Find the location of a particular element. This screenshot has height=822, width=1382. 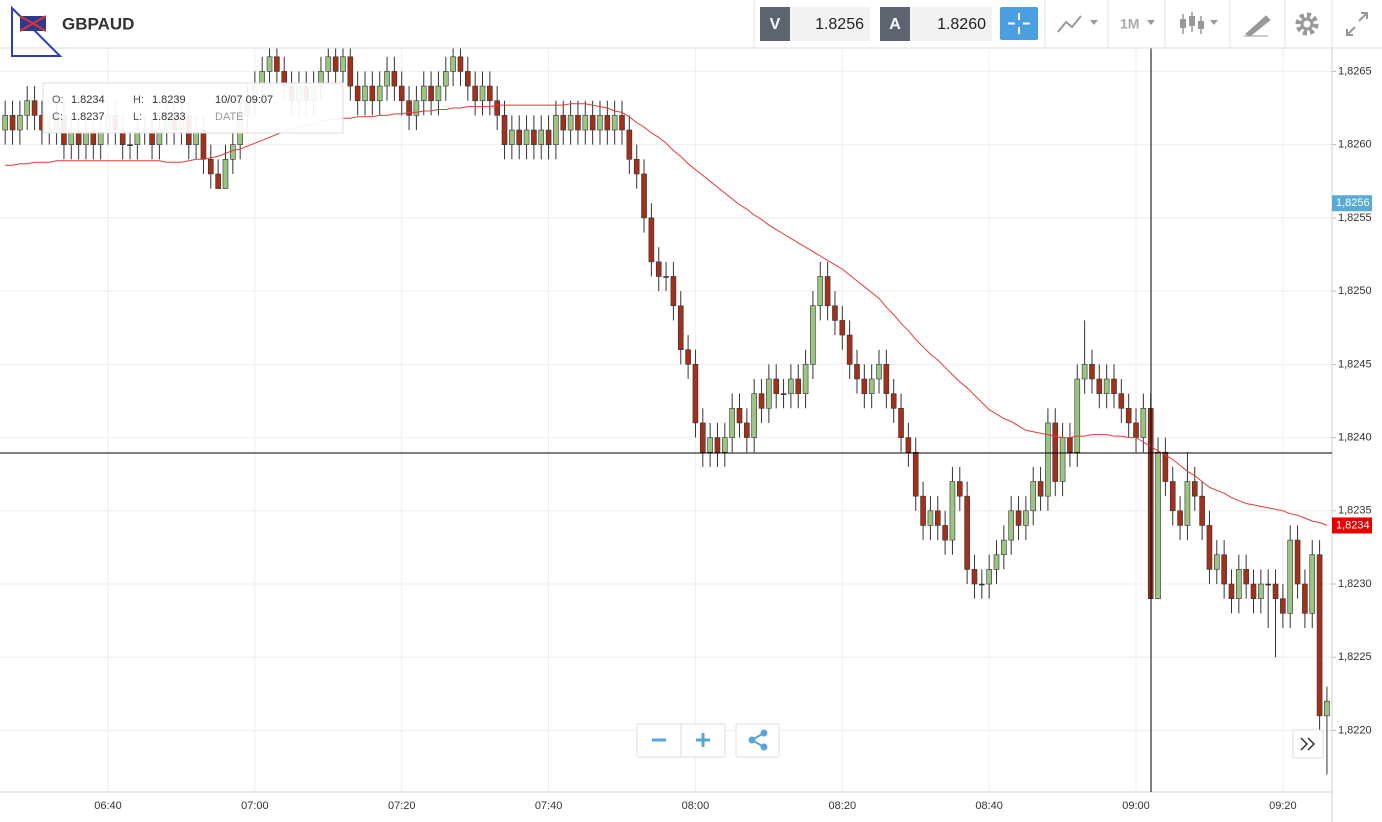

settings-button is located at coordinates (1307, 24).